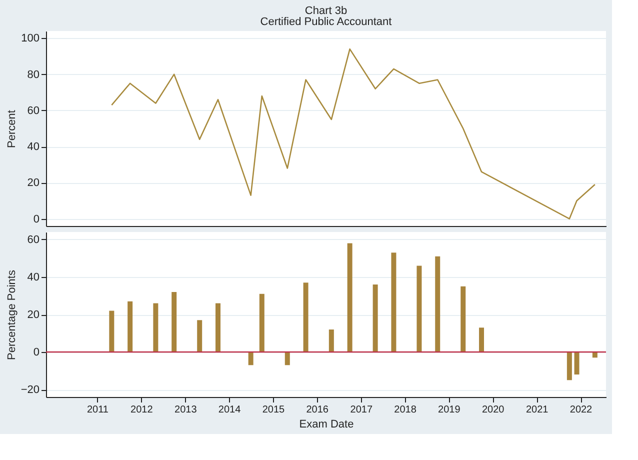  I want to click on x-tick-label: 2018, so click(405, 410).